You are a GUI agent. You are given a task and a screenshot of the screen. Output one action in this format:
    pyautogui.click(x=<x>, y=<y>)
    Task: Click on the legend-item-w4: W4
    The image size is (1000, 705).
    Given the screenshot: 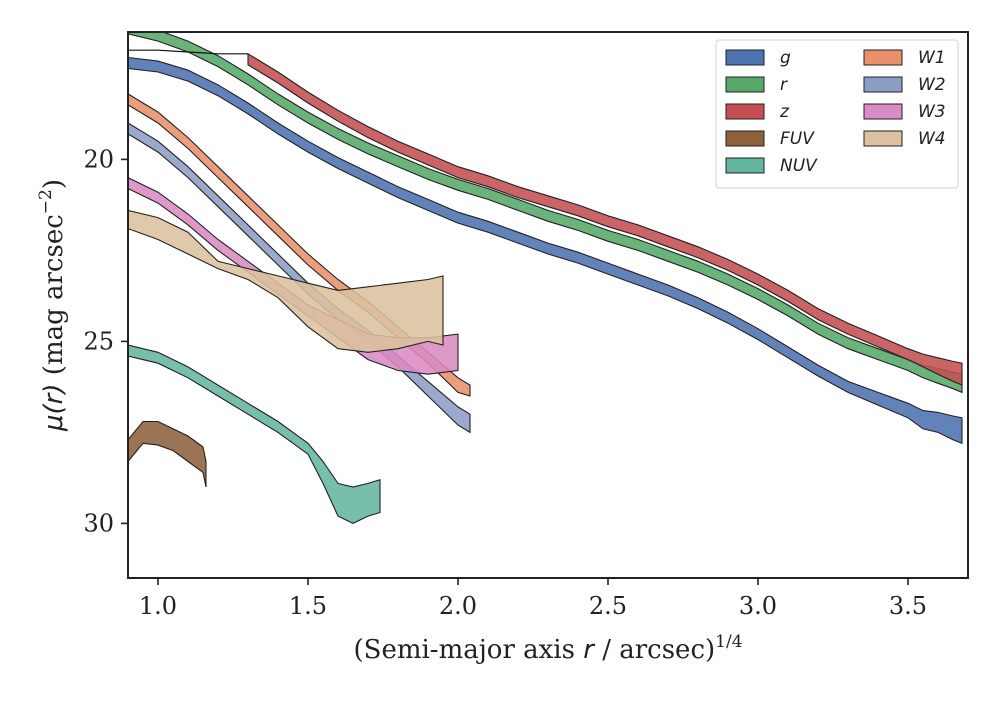 What is the action you would take?
    pyautogui.click(x=904, y=139)
    